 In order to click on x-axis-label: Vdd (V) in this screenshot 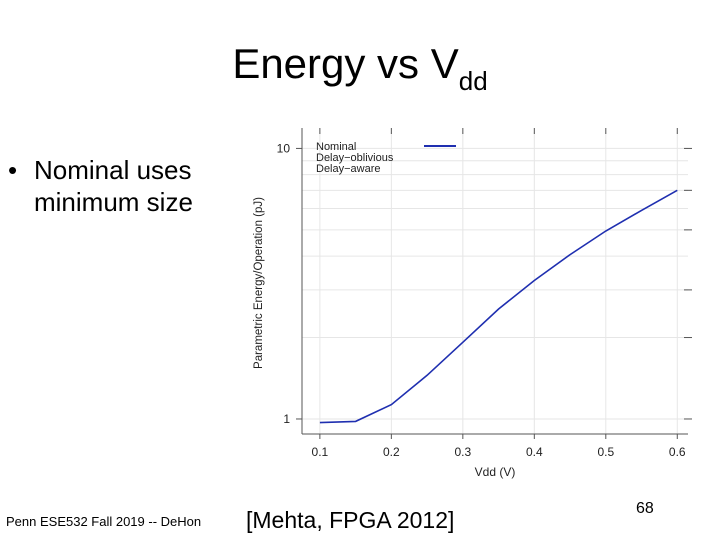, I will do `click(495, 472)`.